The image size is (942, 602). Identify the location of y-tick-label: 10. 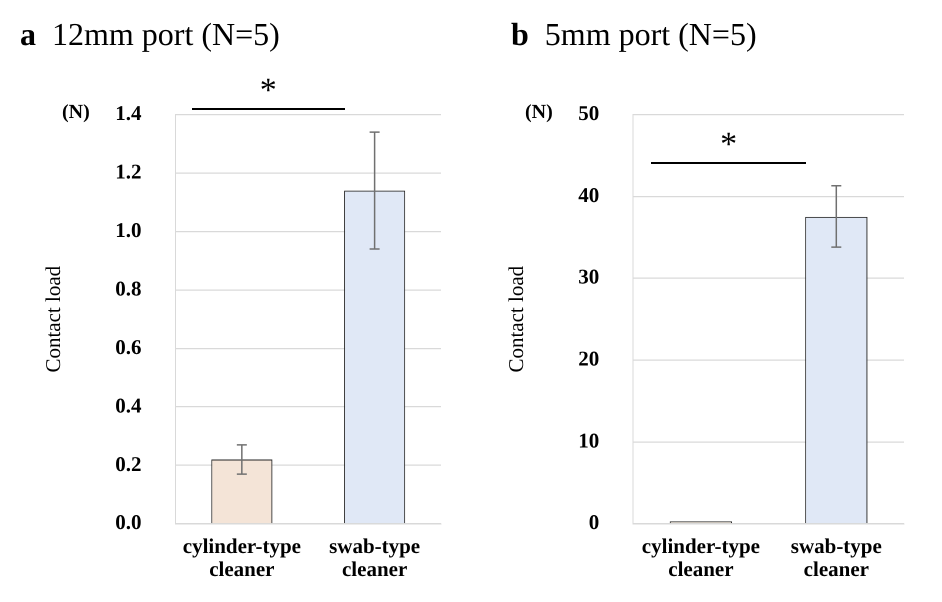
(589, 440).